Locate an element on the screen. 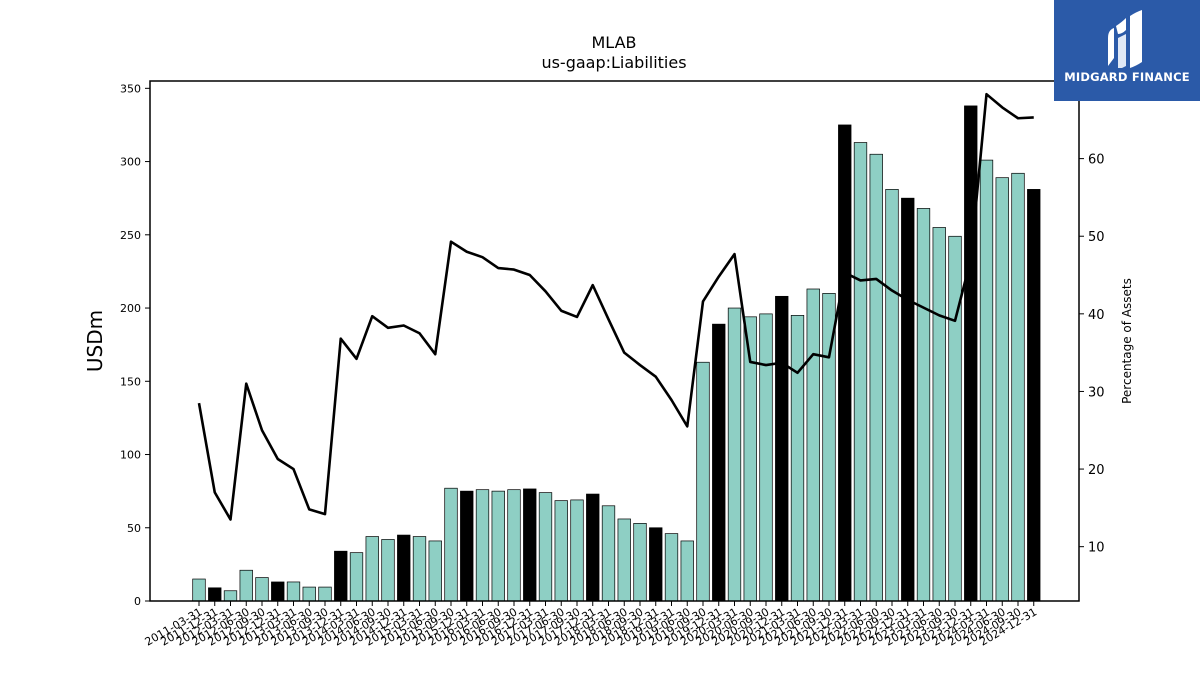  y-tick-label: 350 is located at coordinates (130, 88).